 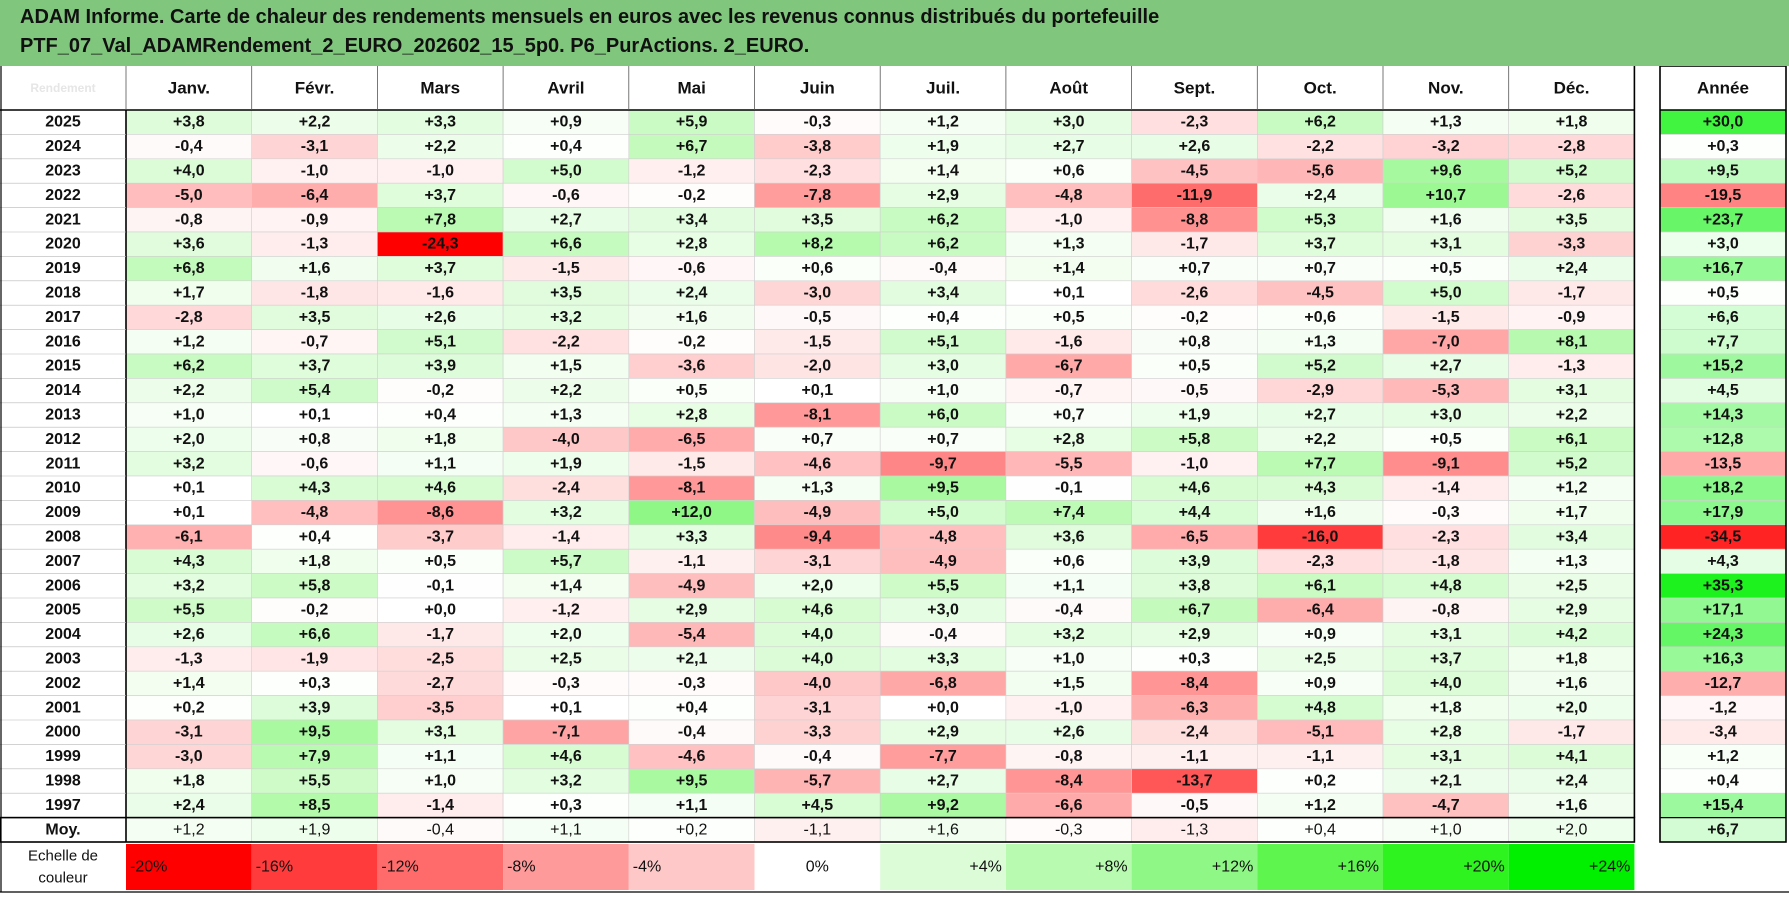 I want to click on heat-cell-value: +2,6, so click(x=1195, y=146).